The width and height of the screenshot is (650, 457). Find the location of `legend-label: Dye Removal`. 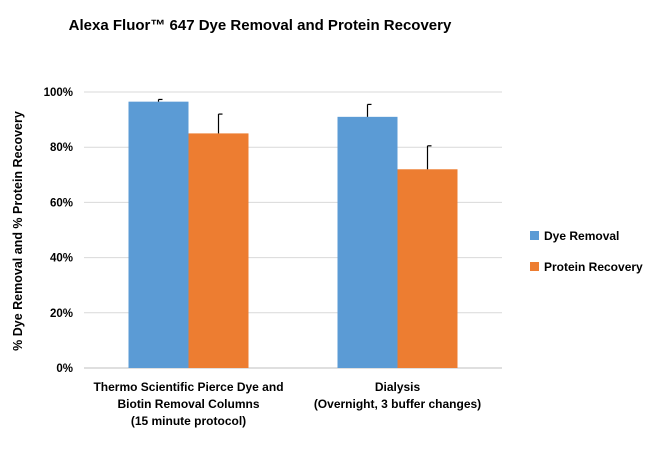

legend-label: Dye Removal is located at coordinates (581, 236).